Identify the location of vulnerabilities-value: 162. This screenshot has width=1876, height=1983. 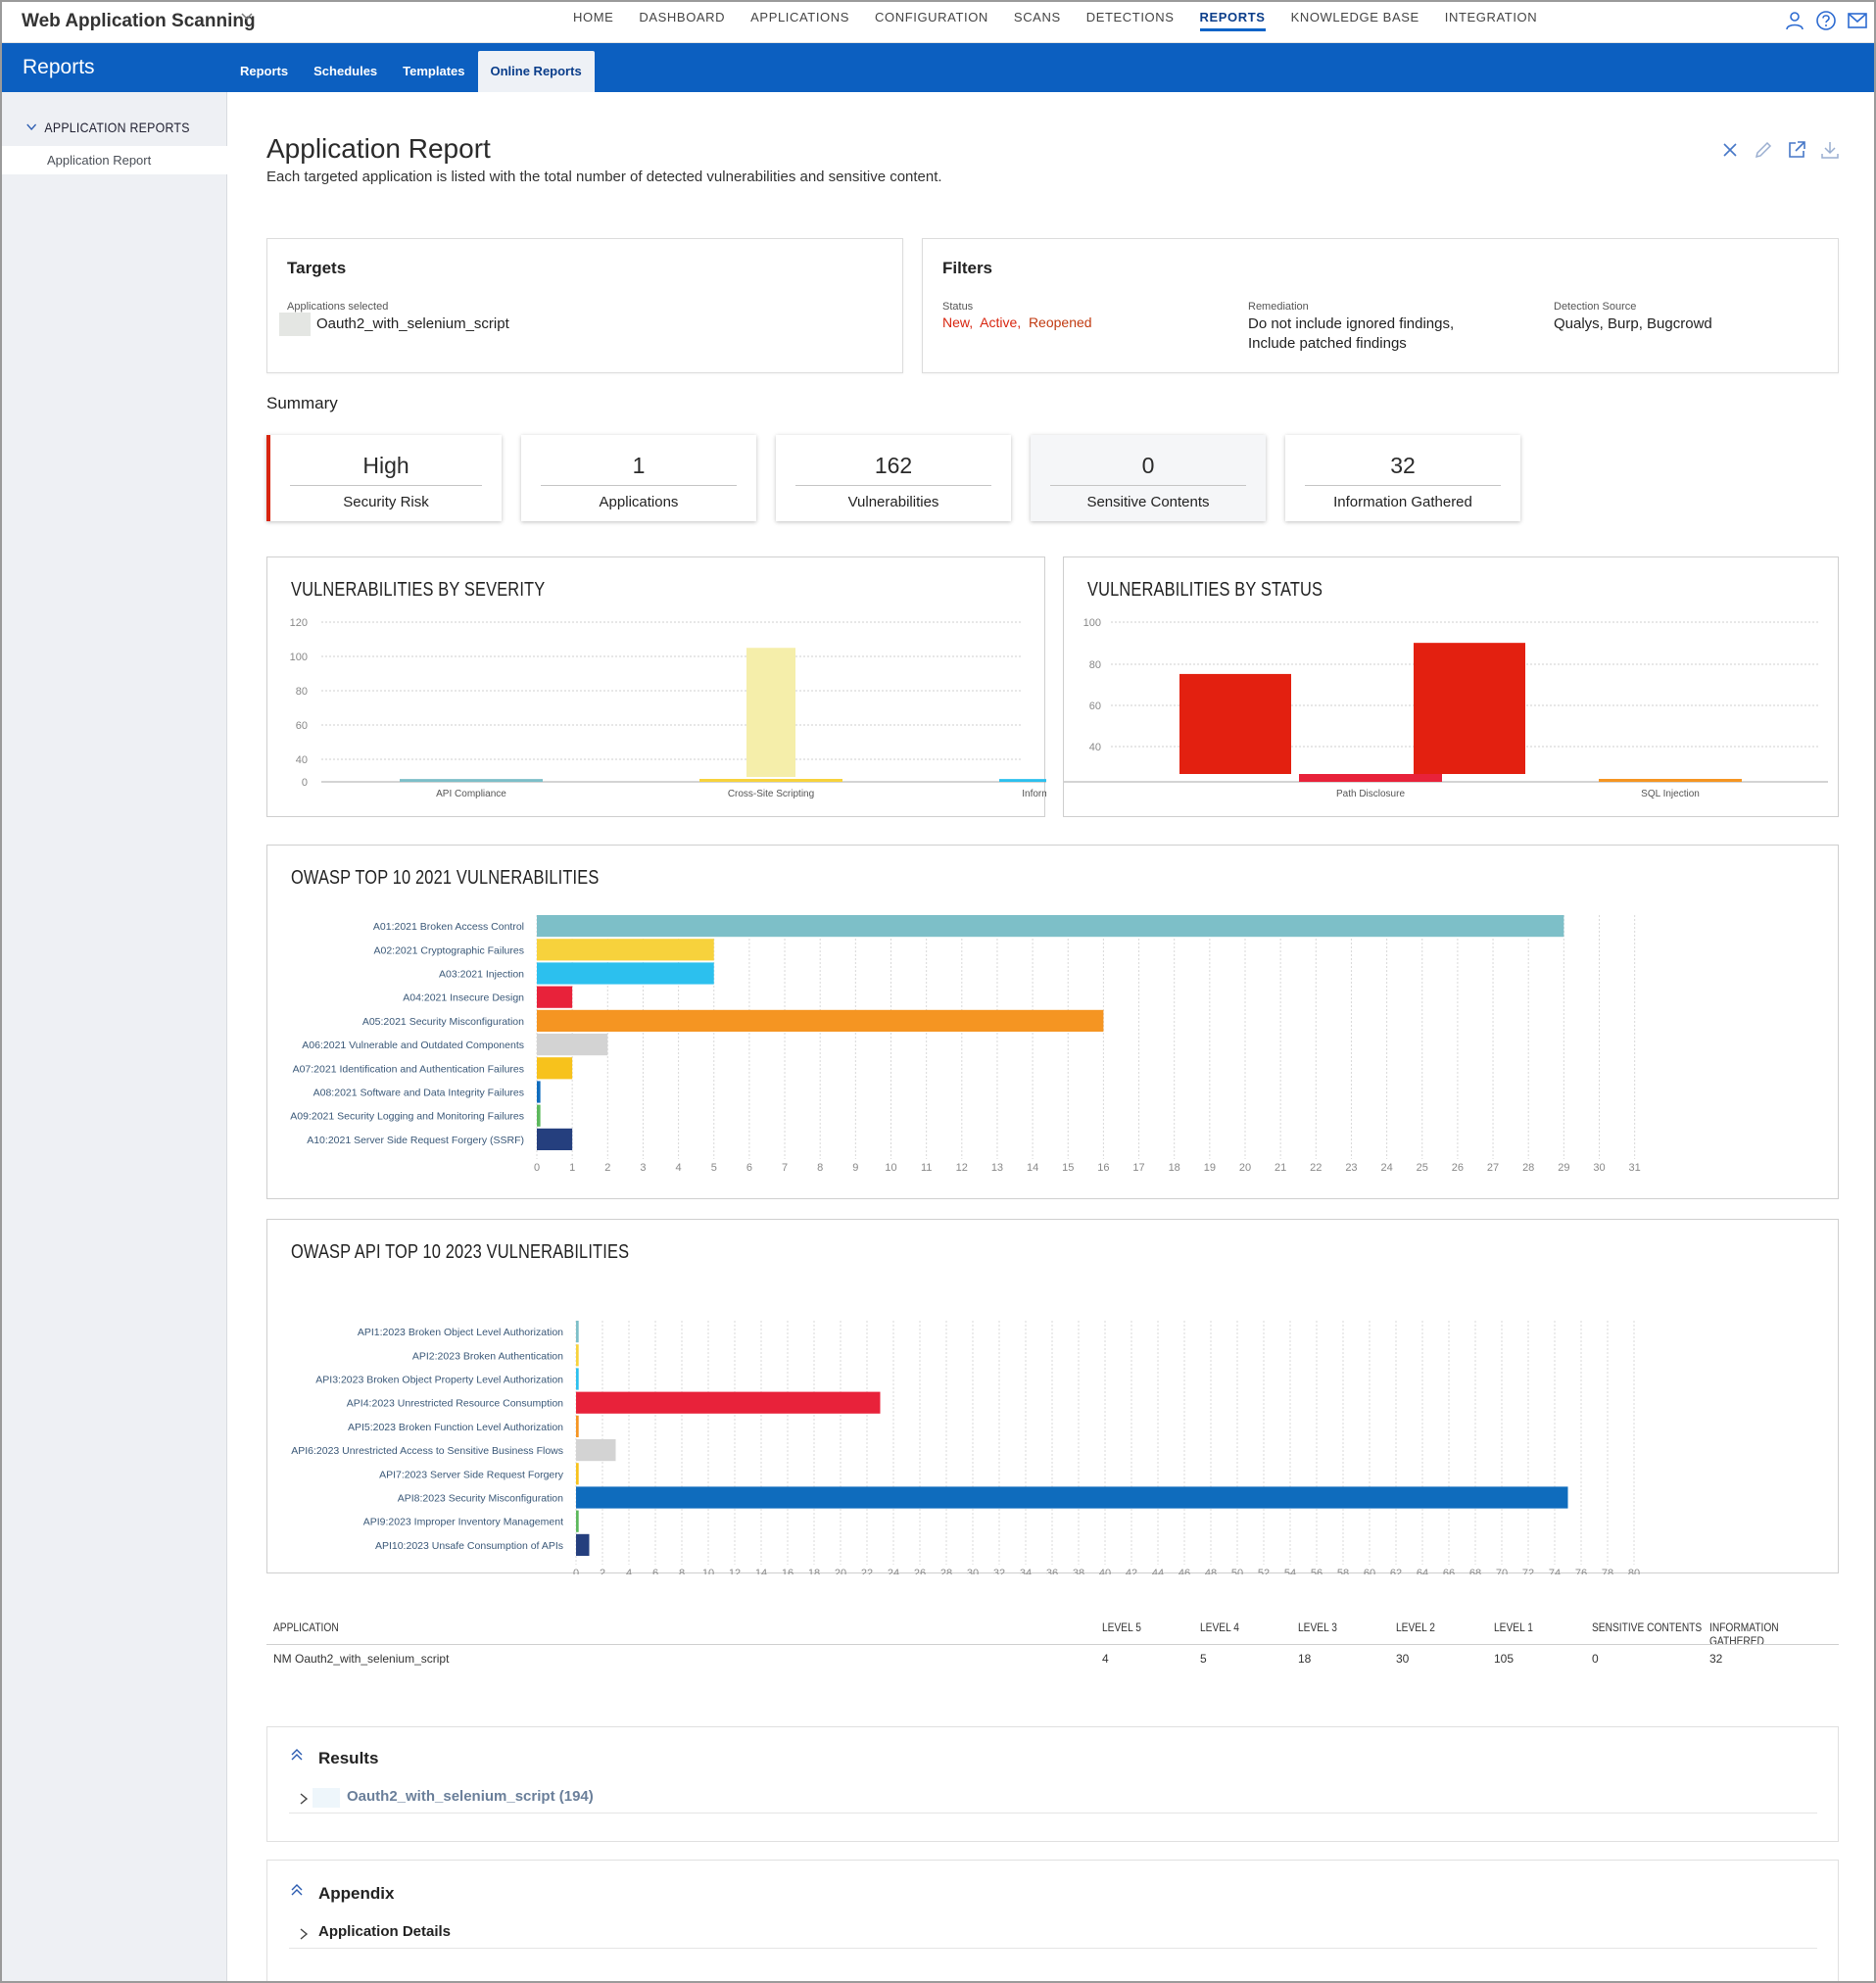
(893, 469).